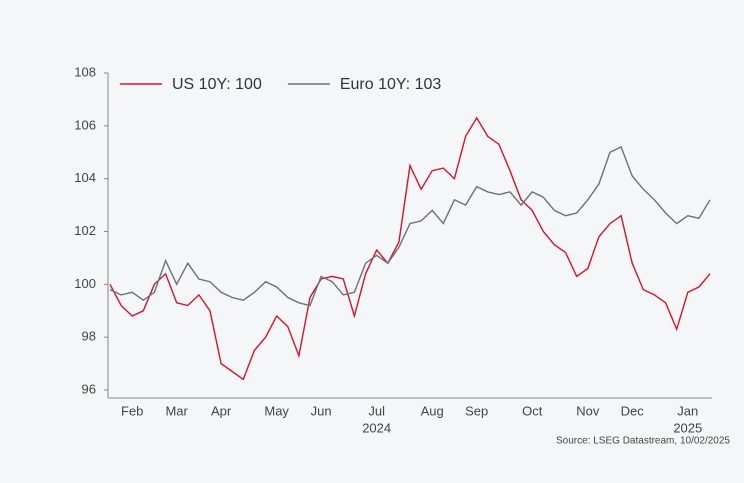  What do you see at coordinates (85, 71) in the screenshot?
I see `y-tick-label: 108` at bounding box center [85, 71].